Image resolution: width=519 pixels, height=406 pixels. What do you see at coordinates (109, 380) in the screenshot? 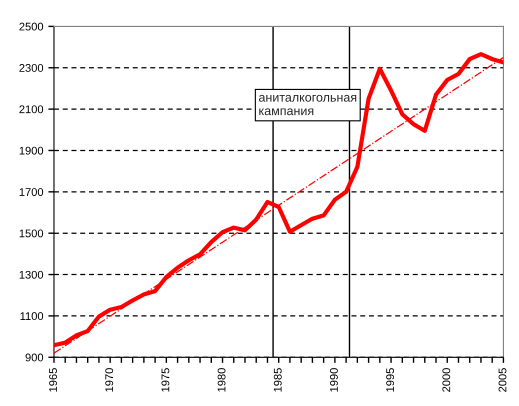
I see `x-tick-label: 1970` at bounding box center [109, 380].